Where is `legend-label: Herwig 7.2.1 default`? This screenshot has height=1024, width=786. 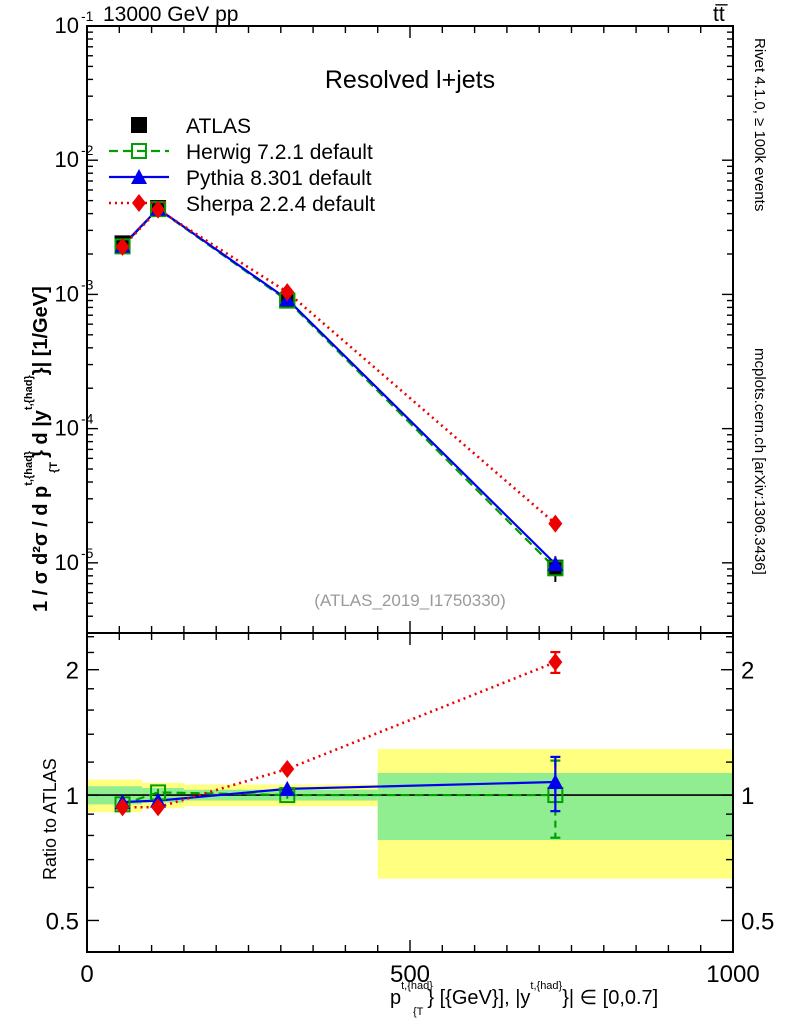
legend-label: Herwig 7.2.1 default is located at coordinates (279, 152).